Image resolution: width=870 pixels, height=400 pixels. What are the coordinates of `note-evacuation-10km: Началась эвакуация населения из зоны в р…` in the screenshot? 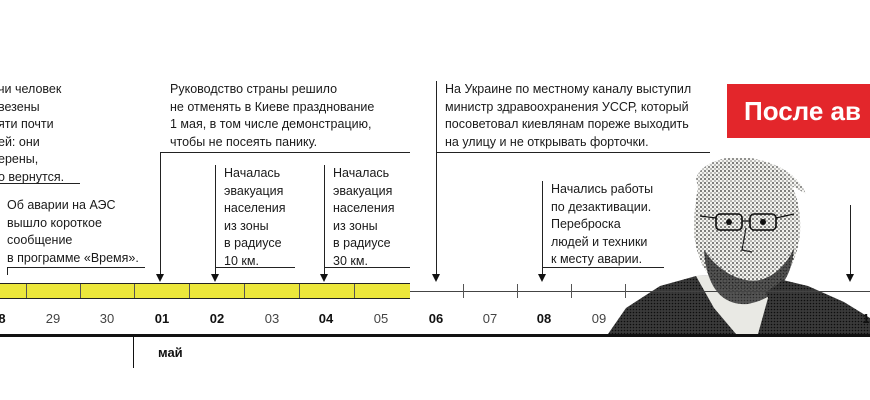 It's located at (255, 217).